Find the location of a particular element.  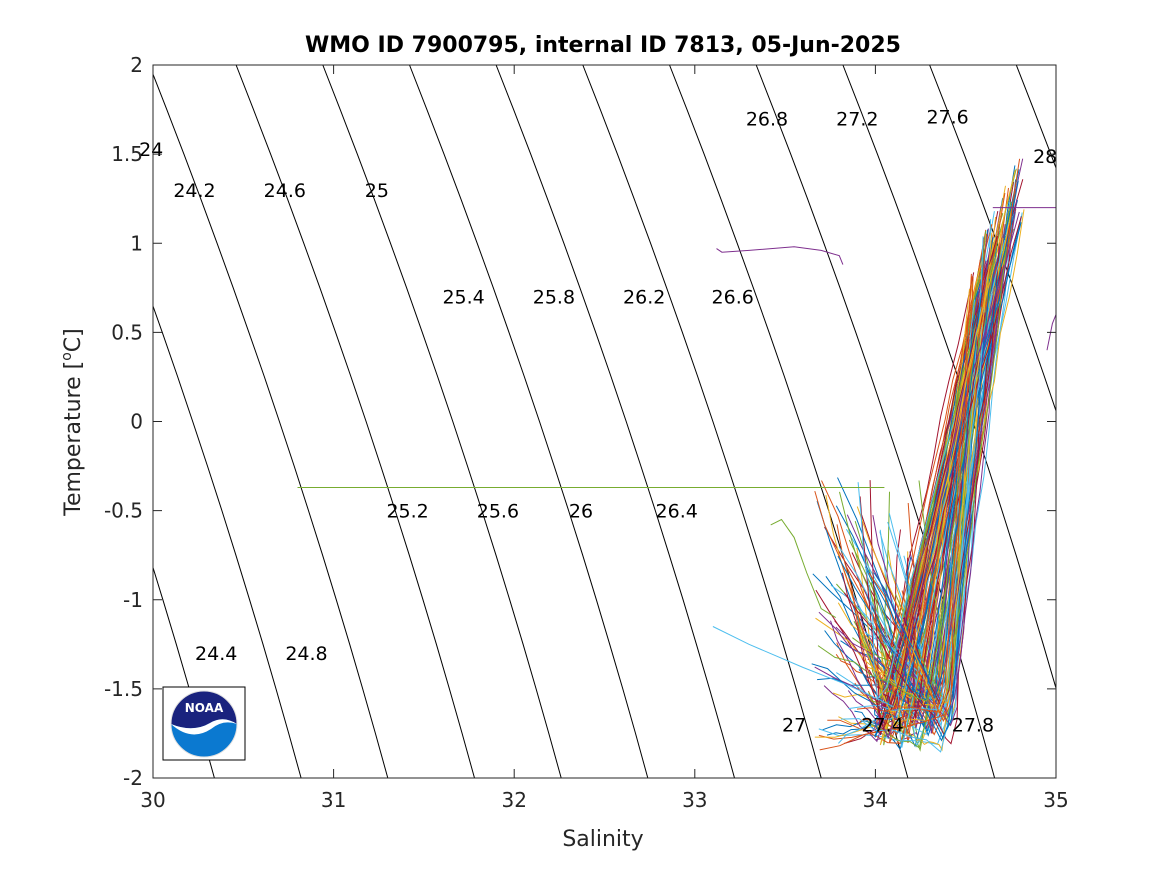

y-tick-label: -1.5 is located at coordinates (123, 689).